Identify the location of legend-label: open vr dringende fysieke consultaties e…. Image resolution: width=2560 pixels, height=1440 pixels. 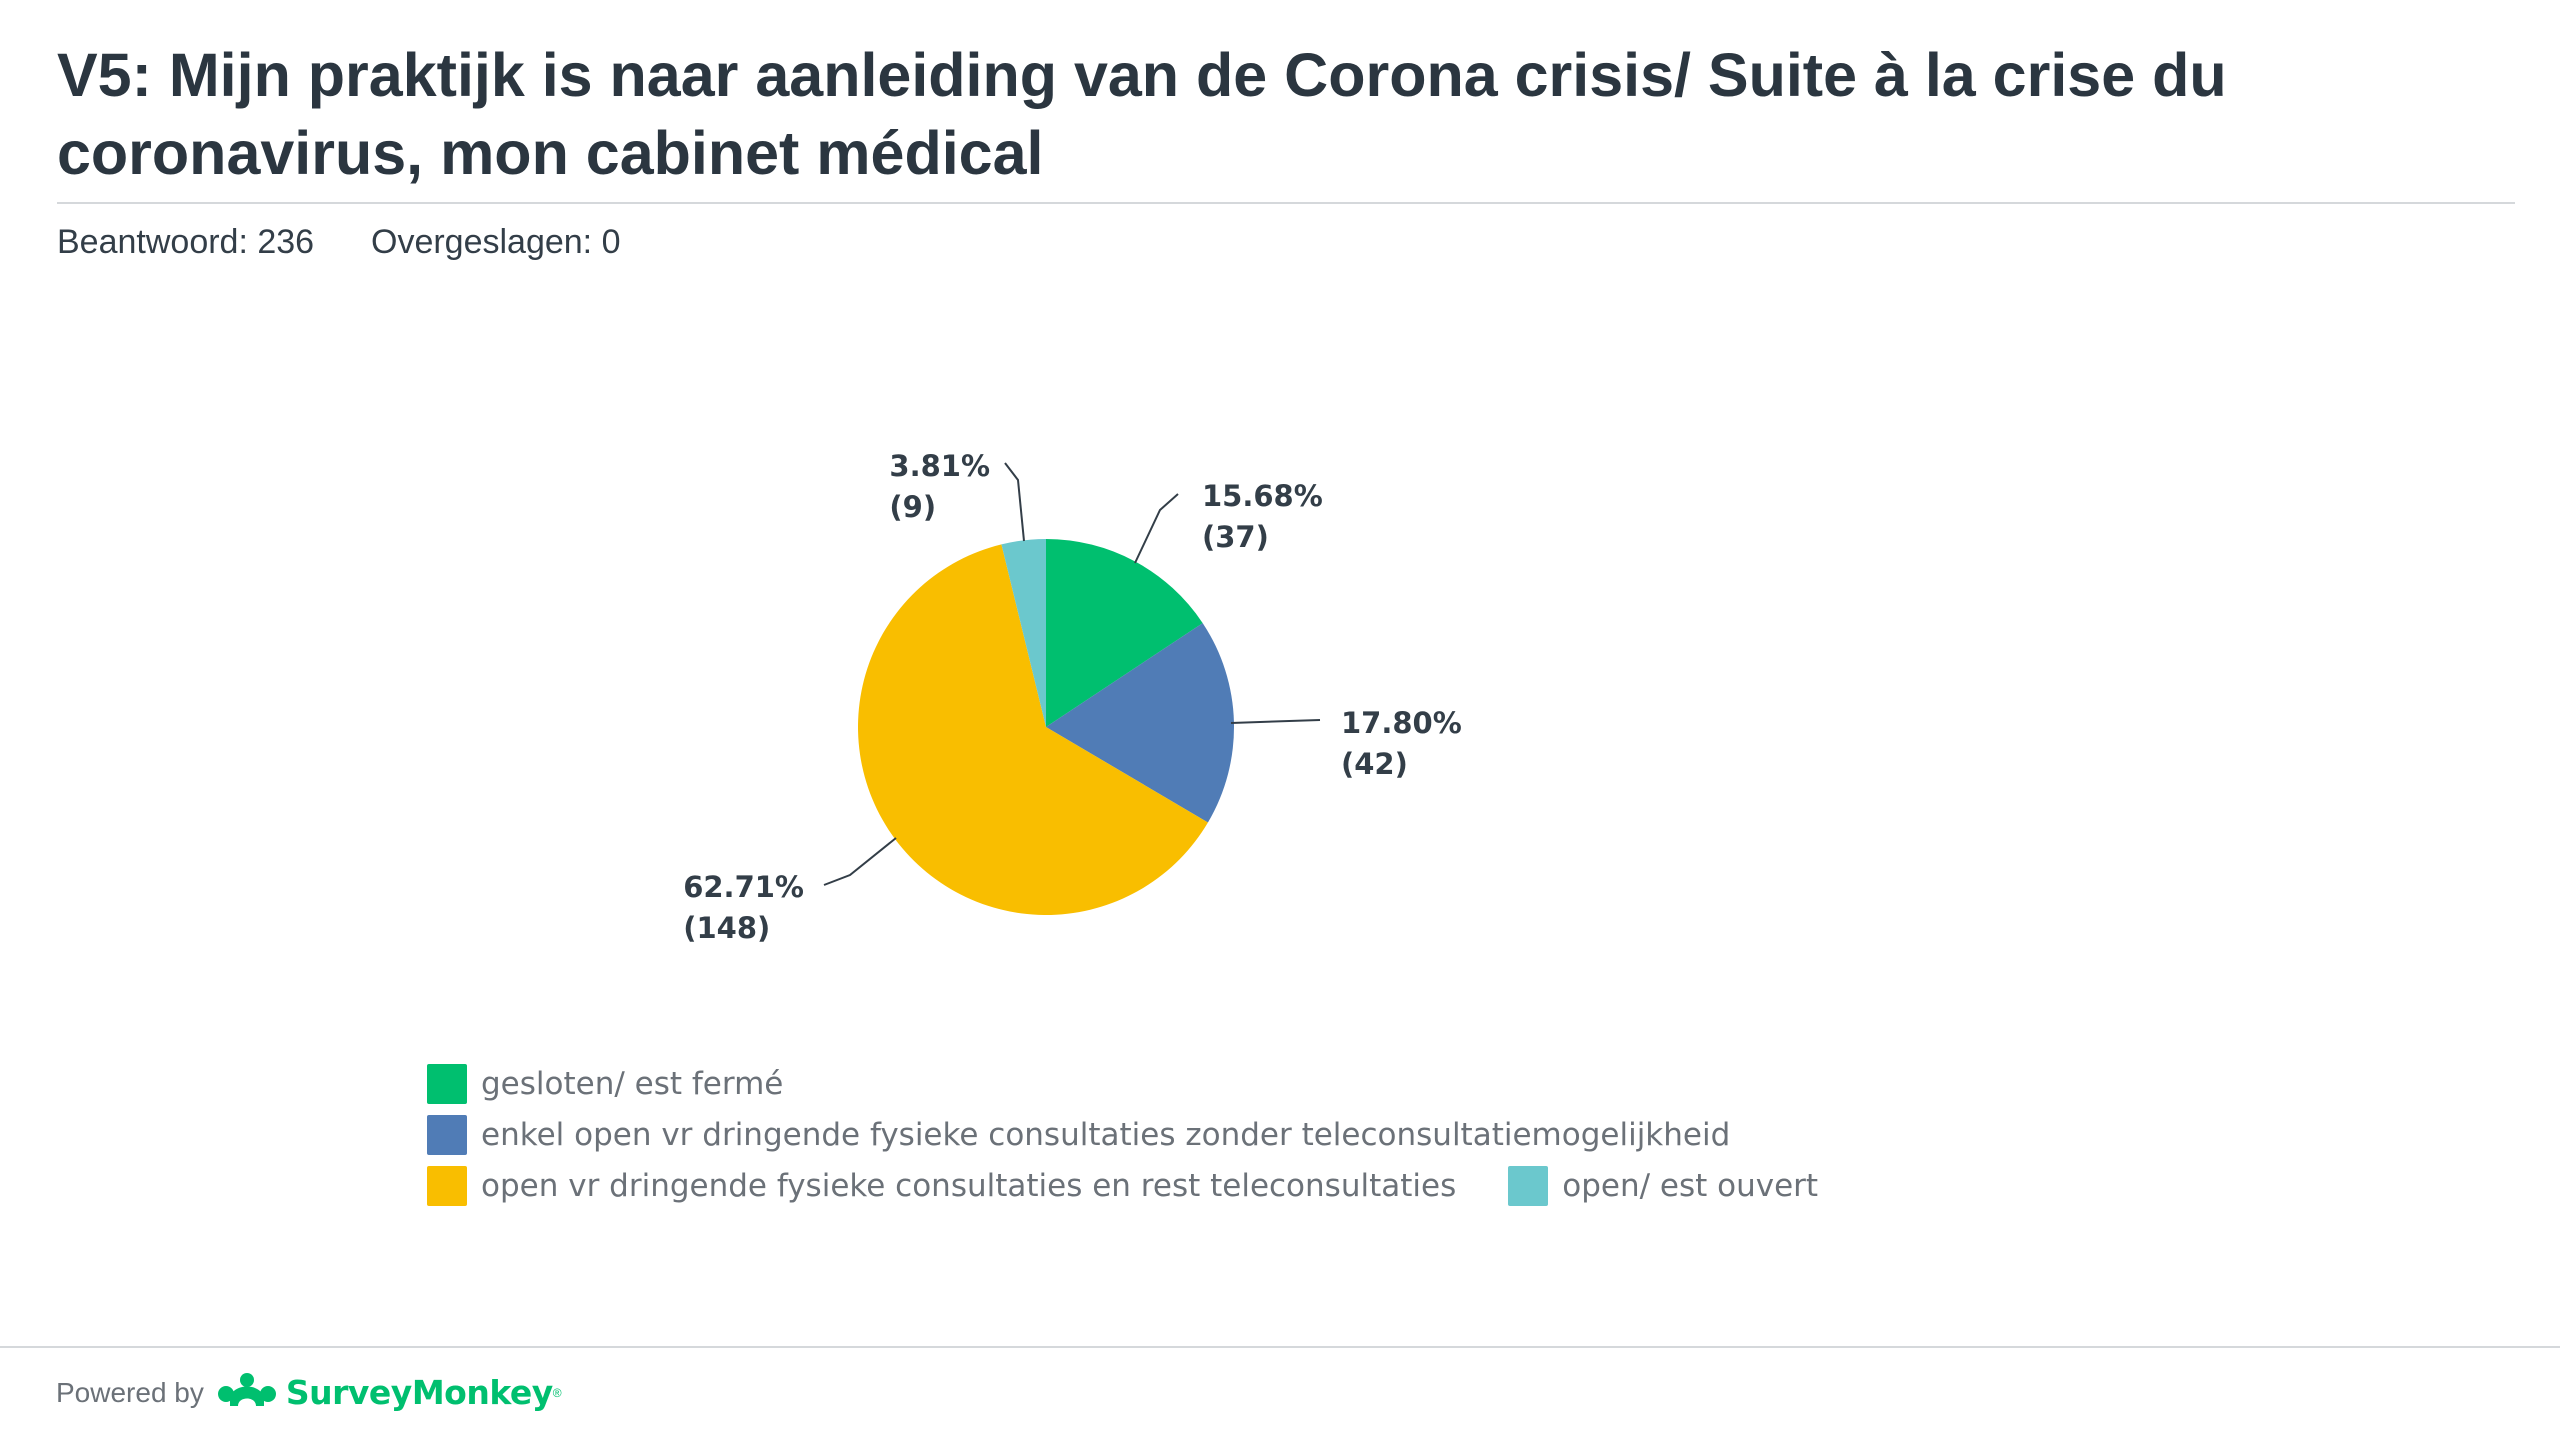
(969, 1185).